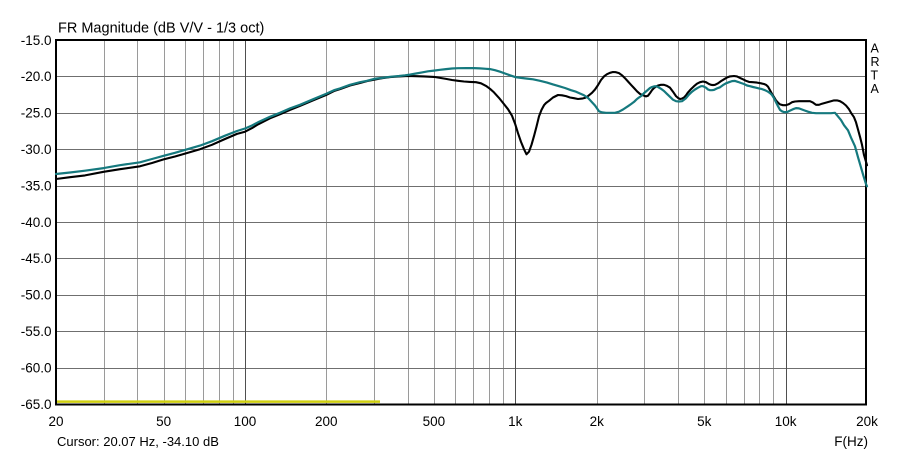  What do you see at coordinates (867, 421) in the screenshot?
I see `svg-text: 20k` at bounding box center [867, 421].